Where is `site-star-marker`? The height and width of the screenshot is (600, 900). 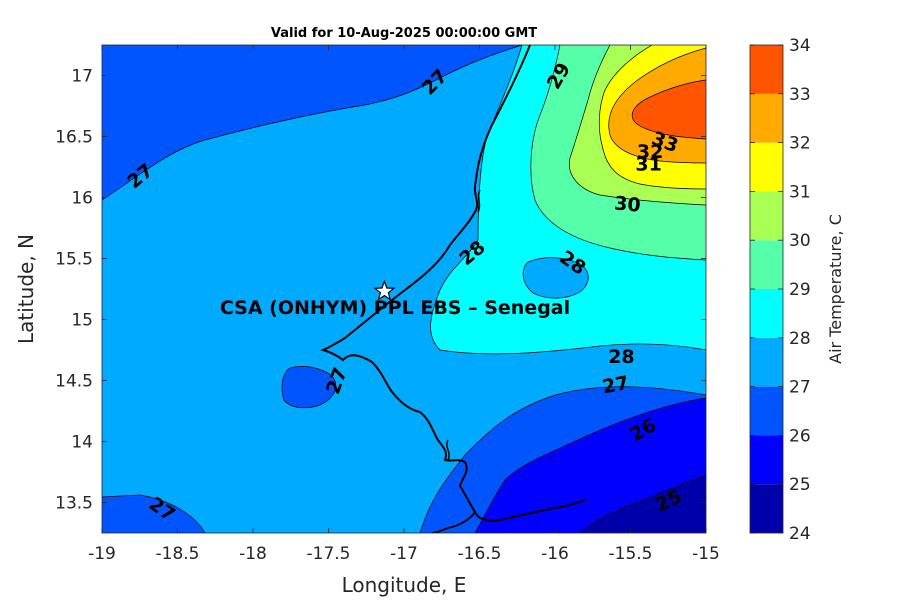
site-star-marker is located at coordinates (384, 290).